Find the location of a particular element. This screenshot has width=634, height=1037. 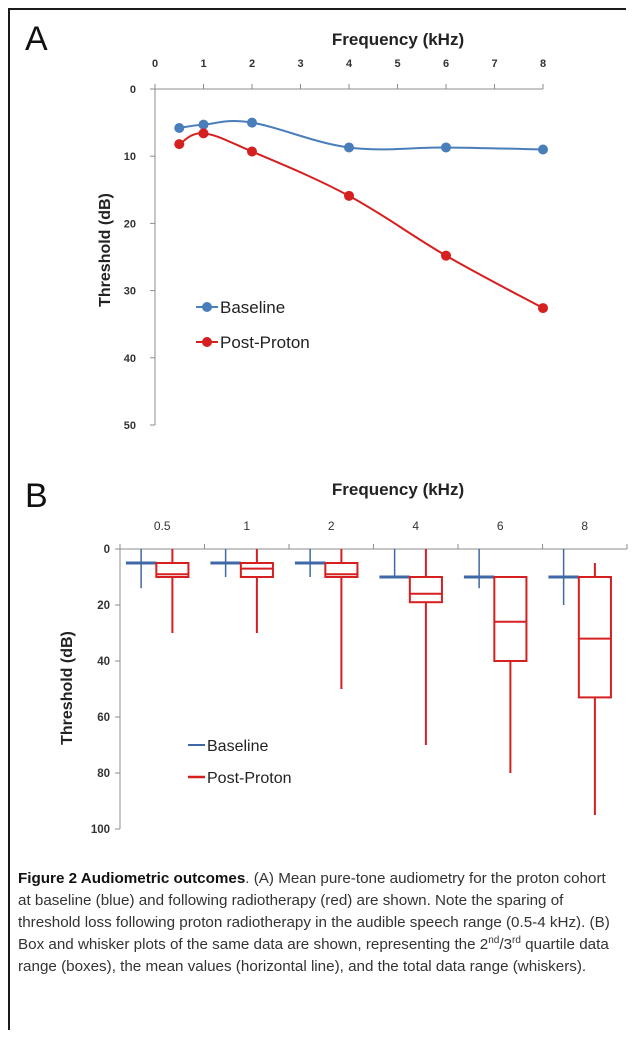

a-x-tick-label: 5 is located at coordinates (397, 64).